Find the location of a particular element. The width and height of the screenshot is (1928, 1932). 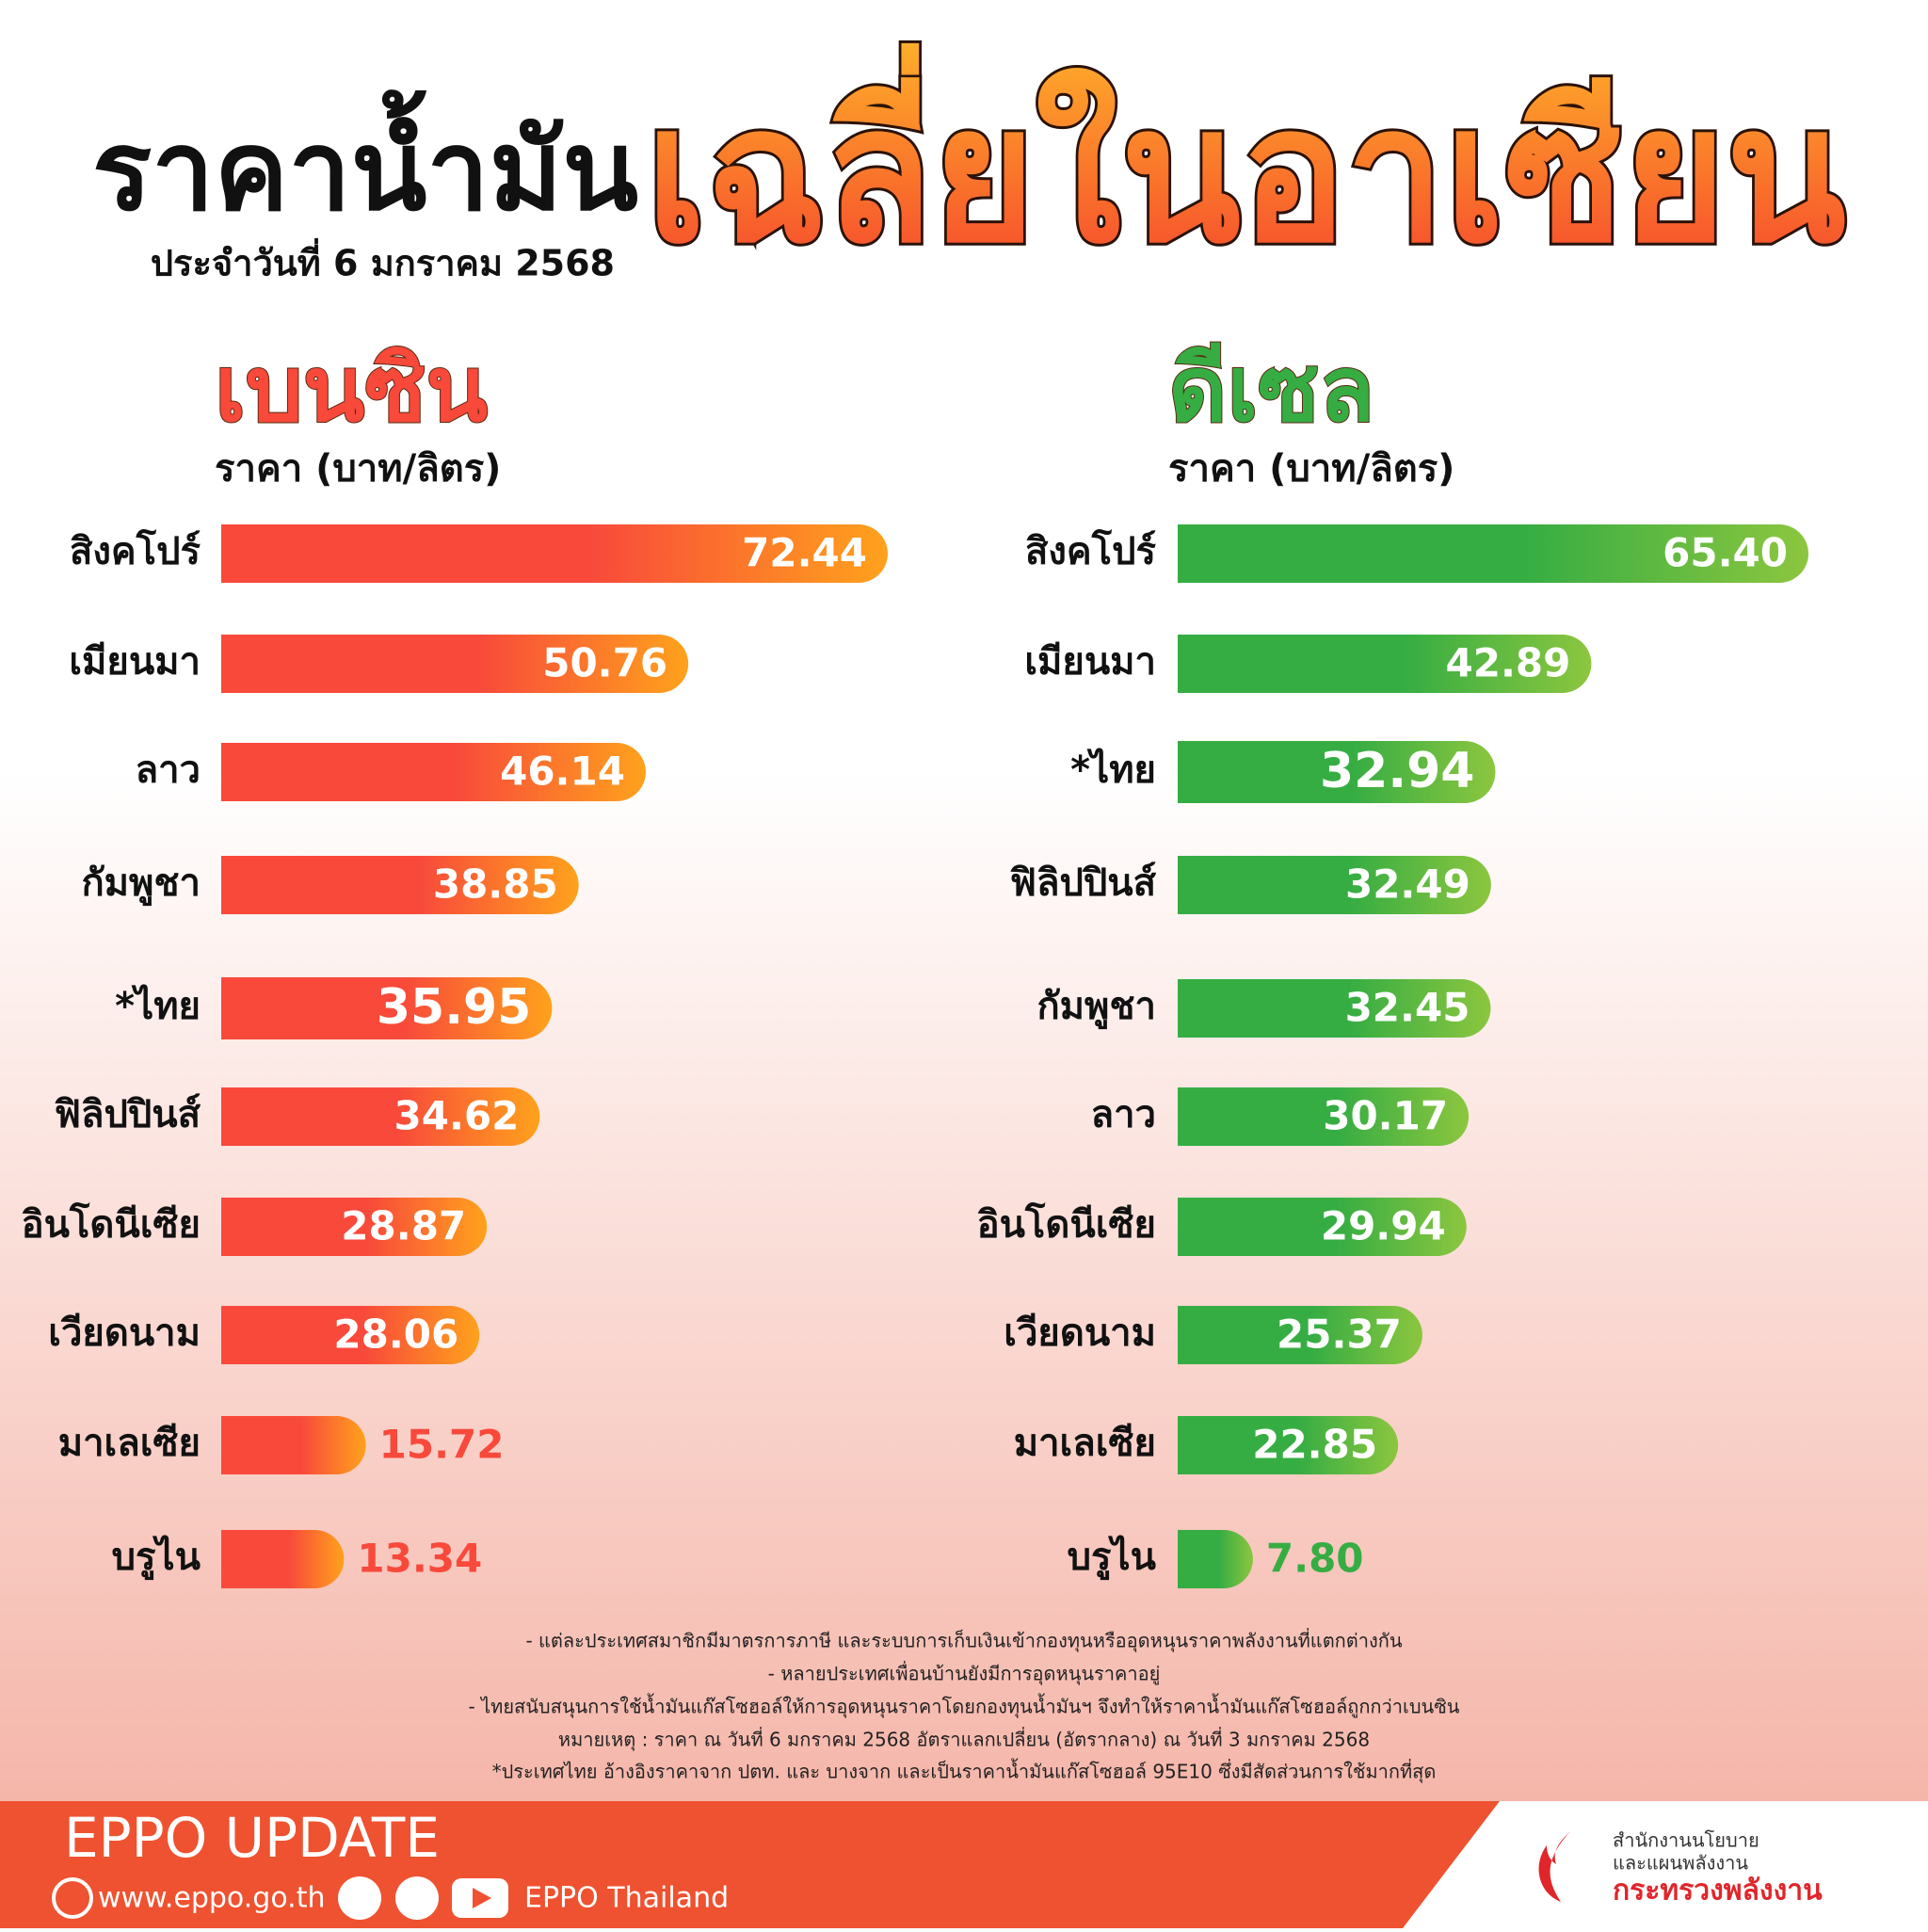

value-label: 28.87 is located at coordinates (403, 1226).